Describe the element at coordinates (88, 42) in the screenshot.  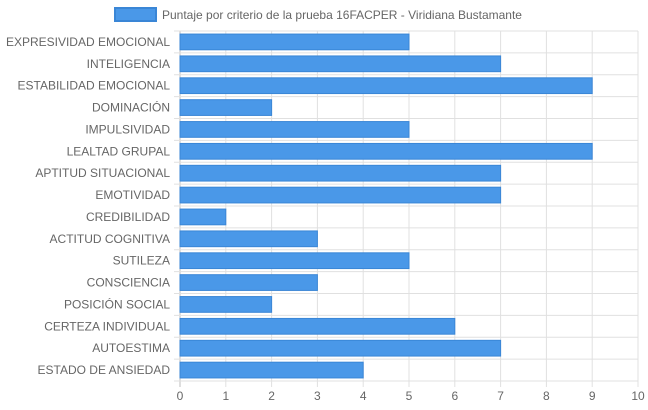
I see `y-axis-label: EXPRESIVIDAD EMOCIONAL` at that location.